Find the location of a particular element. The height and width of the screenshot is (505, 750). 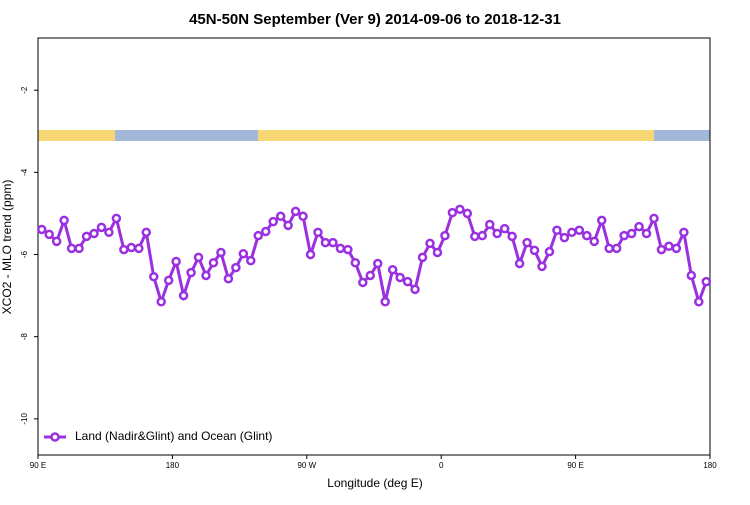

y-tick-label: -8 is located at coordinates (24, 337).